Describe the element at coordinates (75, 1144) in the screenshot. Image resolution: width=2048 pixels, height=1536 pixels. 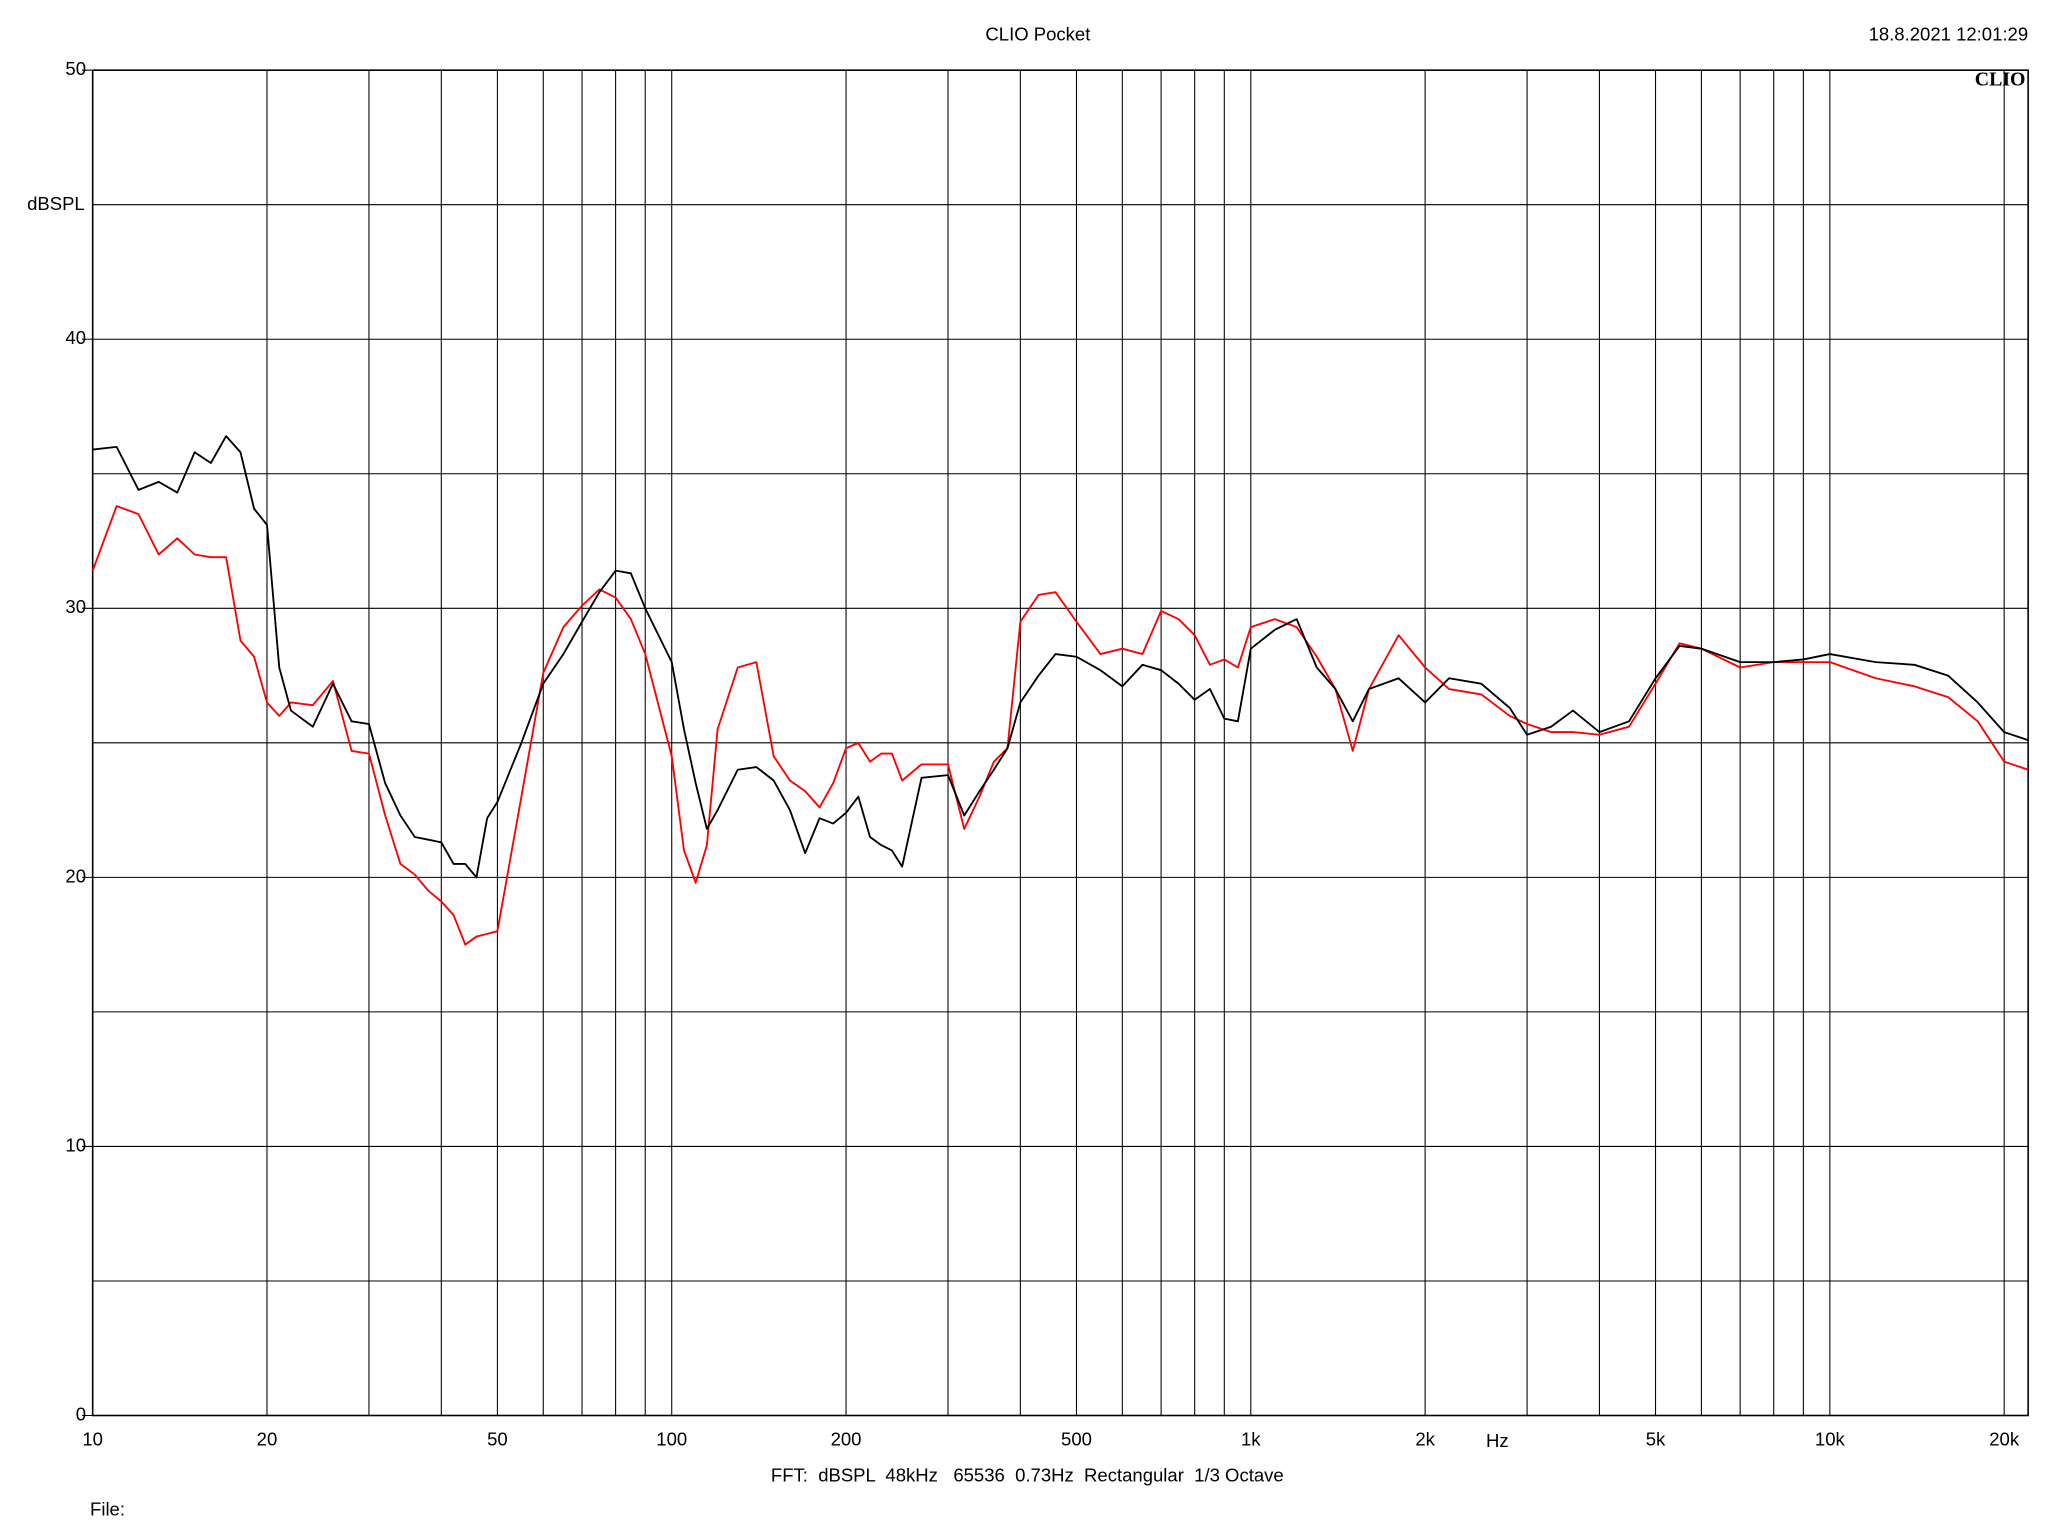
I see `y-tick-label: 10` at that location.